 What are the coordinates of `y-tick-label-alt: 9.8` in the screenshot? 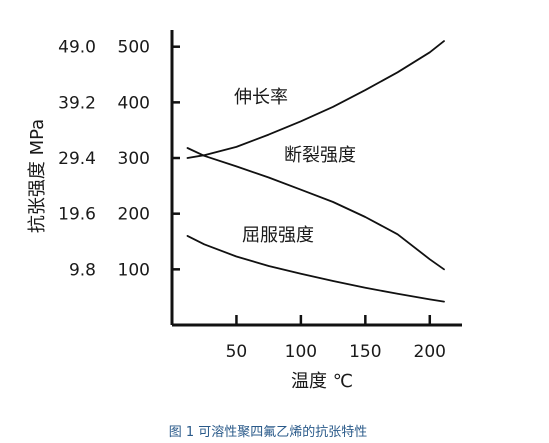 It's located at (82, 270).